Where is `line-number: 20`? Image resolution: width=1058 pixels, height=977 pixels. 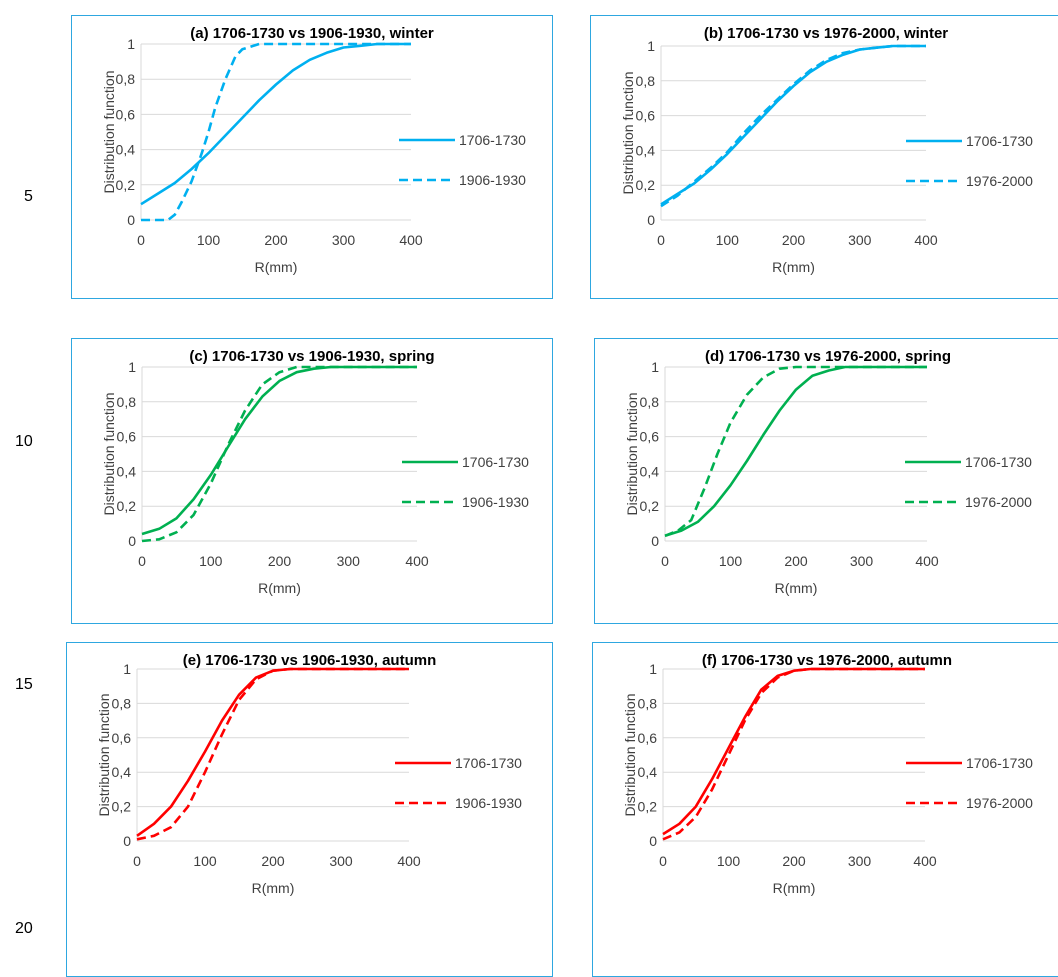 line-number: 20 is located at coordinates (24, 928).